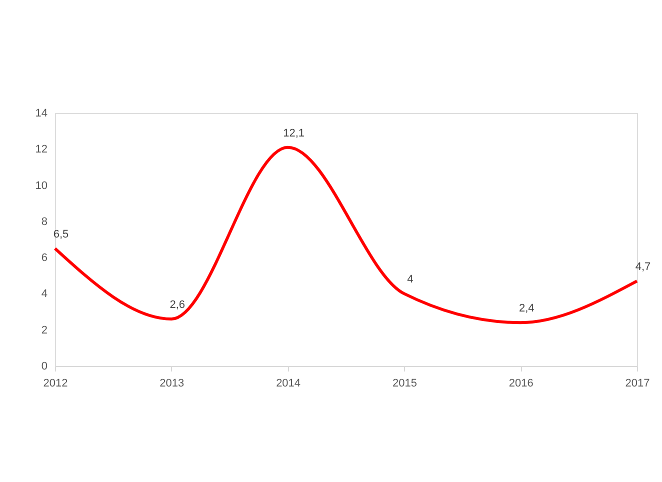 Image resolution: width=662 pixels, height=482 pixels. I want to click on data-label: 4, so click(410, 280).